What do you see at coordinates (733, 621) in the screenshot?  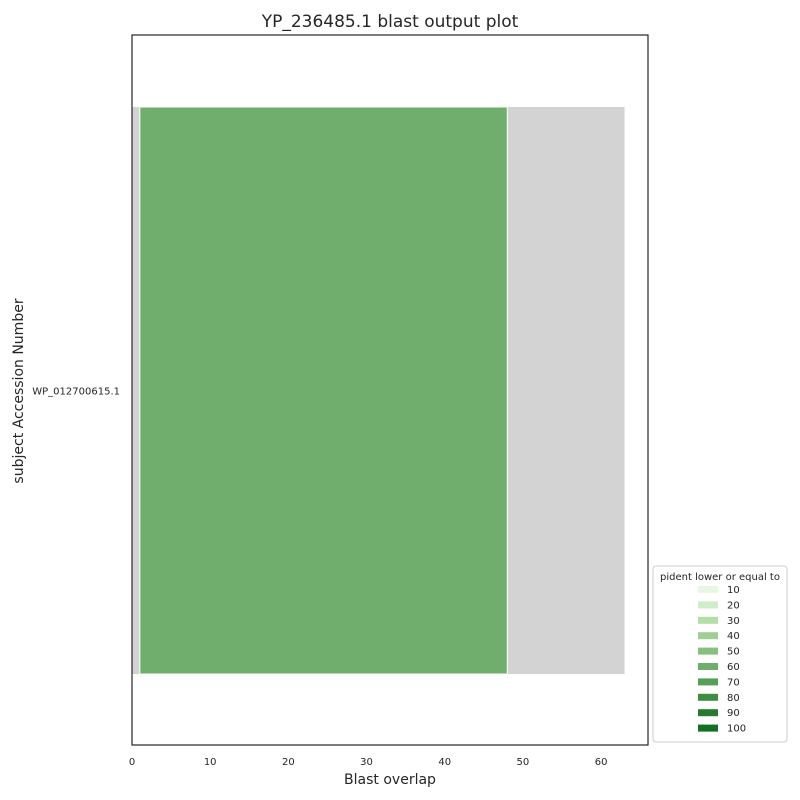 I see `legend-label: 30` at bounding box center [733, 621].